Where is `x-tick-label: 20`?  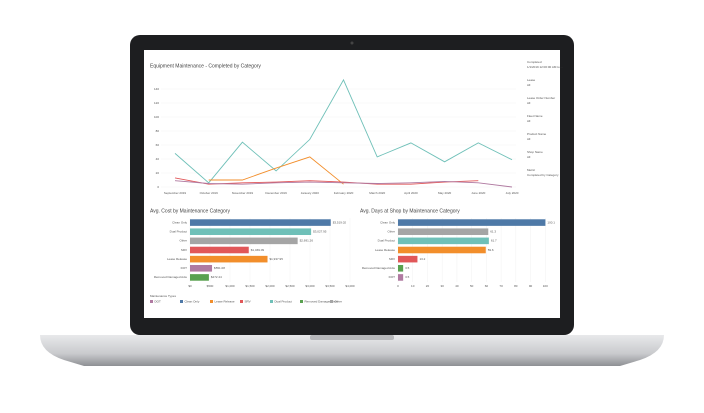
x-tick-label: 20 is located at coordinates (428, 286).